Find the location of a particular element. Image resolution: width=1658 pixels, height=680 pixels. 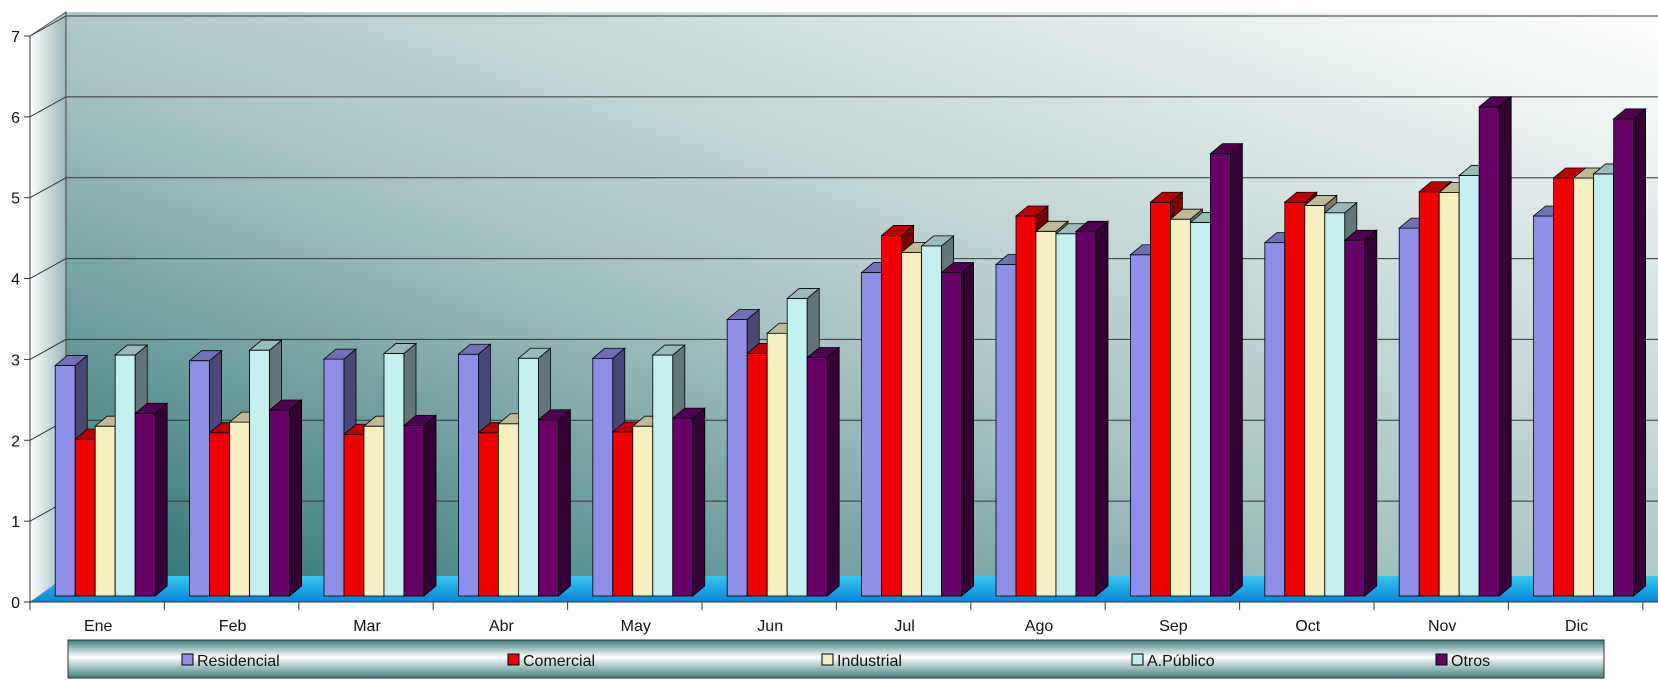

legend-item: Residencial is located at coordinates (230, 661).